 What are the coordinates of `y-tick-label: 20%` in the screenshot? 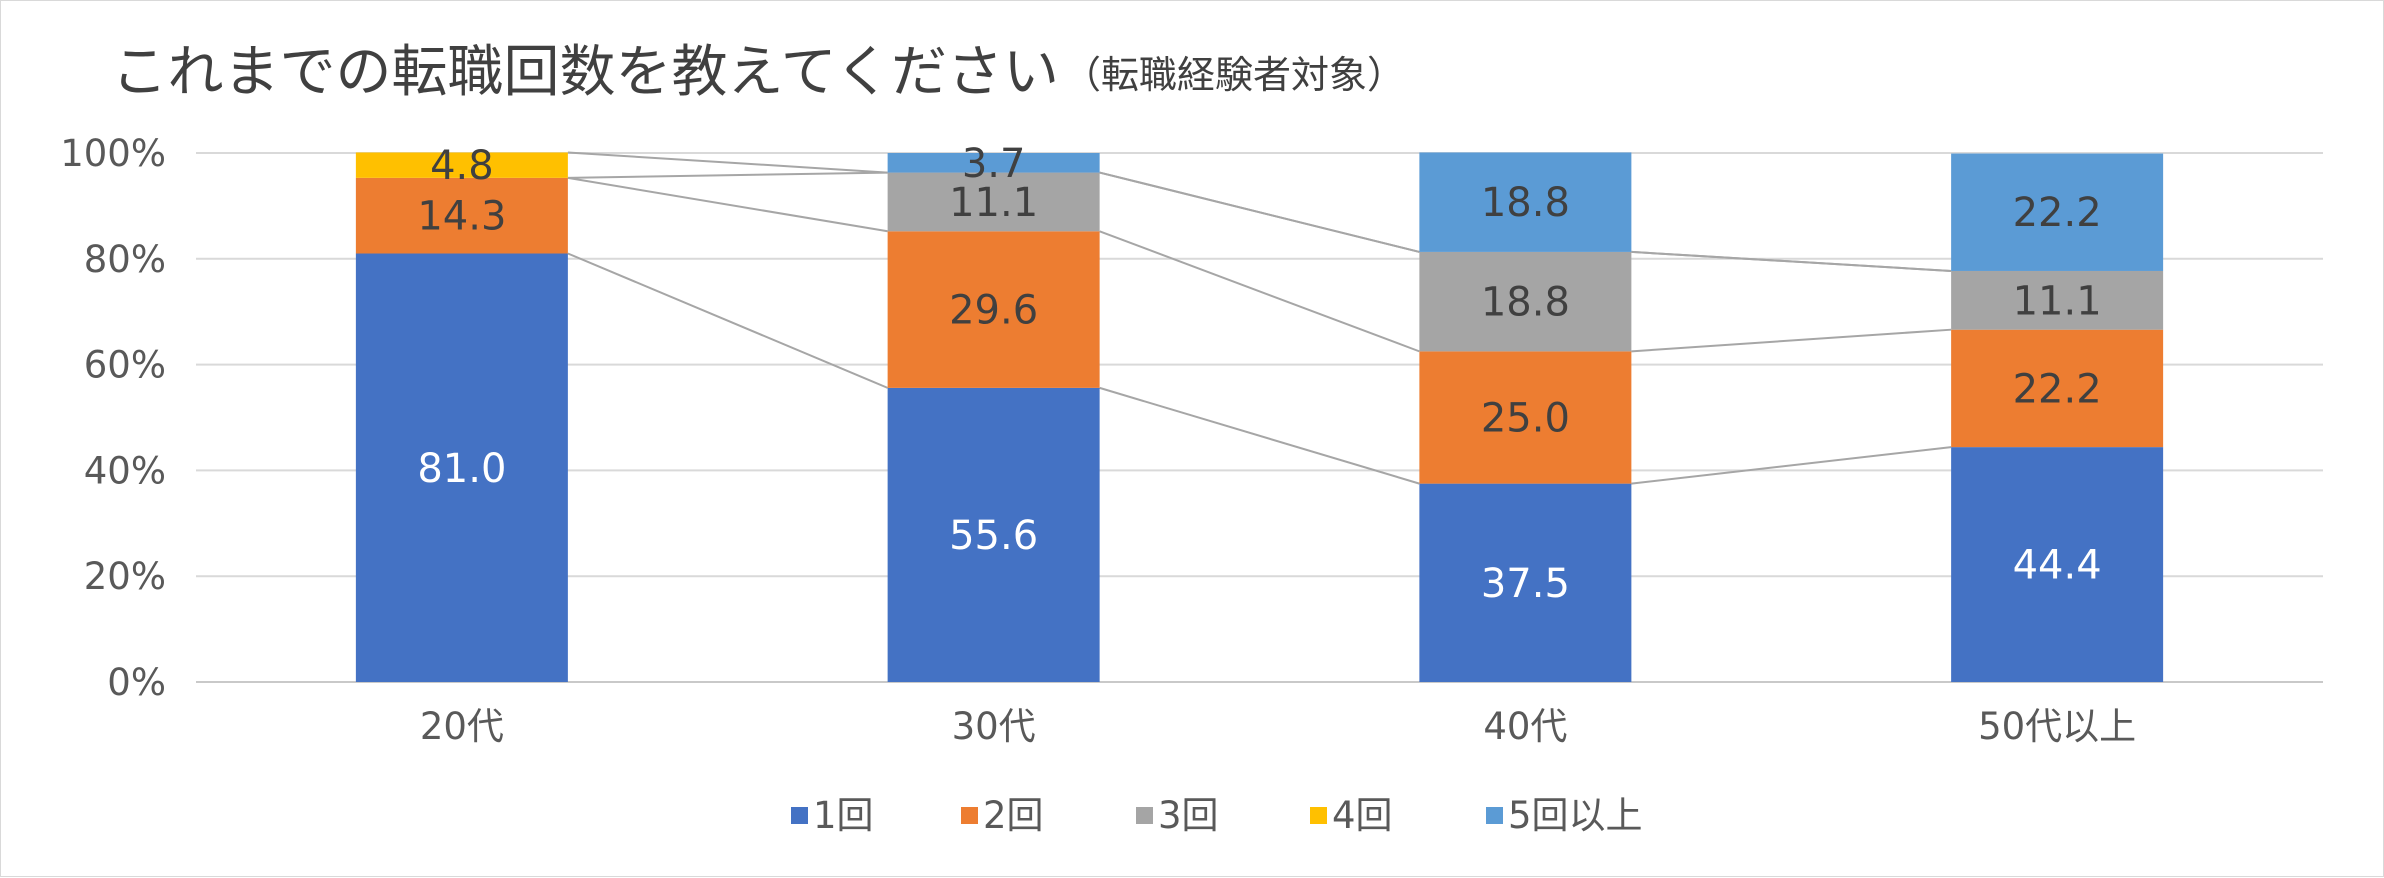 It's located at (125, 576).